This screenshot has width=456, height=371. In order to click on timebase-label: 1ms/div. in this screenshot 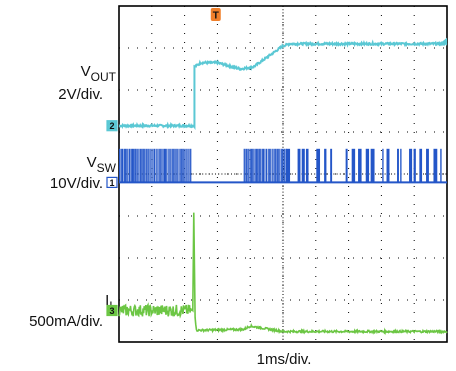, I will do `click(284, 359)`.